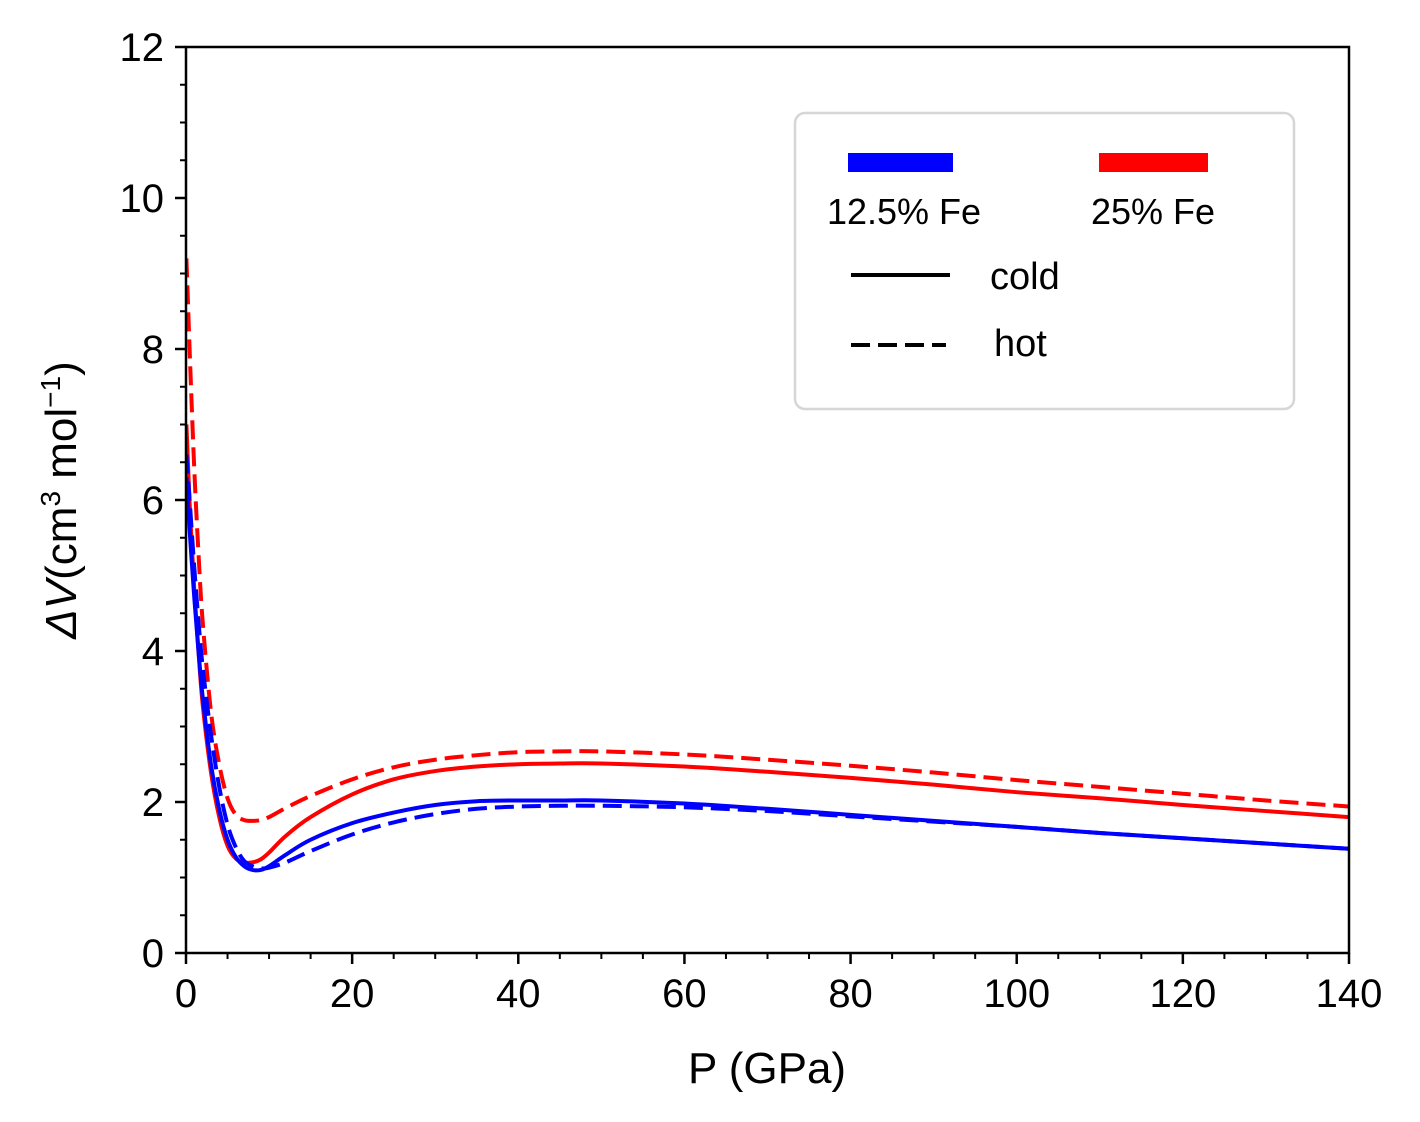 The width and height of the screenshot is (1420, 1122). What do you see at coordinates (352, 994) in the screenshot?
I see `x-tick-label: 20` at bounding box center [352, 994].